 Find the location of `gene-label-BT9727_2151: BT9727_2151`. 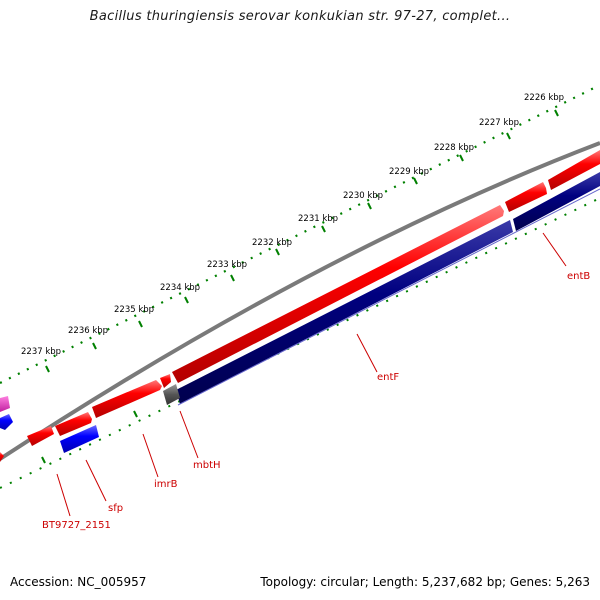

gene-label-BT9727_2151: BT9727_2151 is located at coordinates (76, 525).